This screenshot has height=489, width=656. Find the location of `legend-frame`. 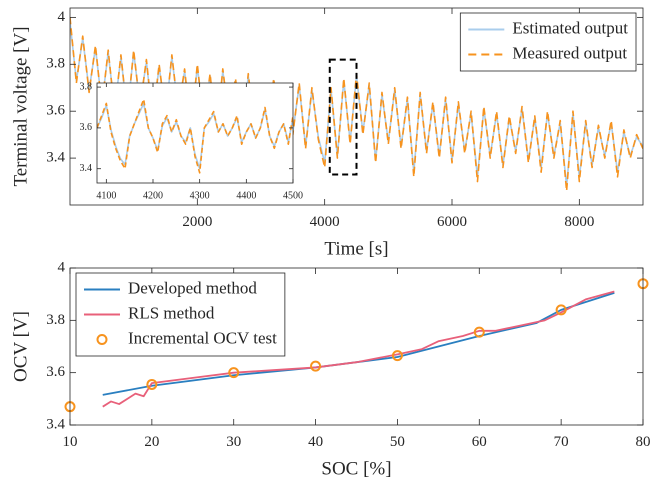

legend-frame is located at coordinates (548, 42).